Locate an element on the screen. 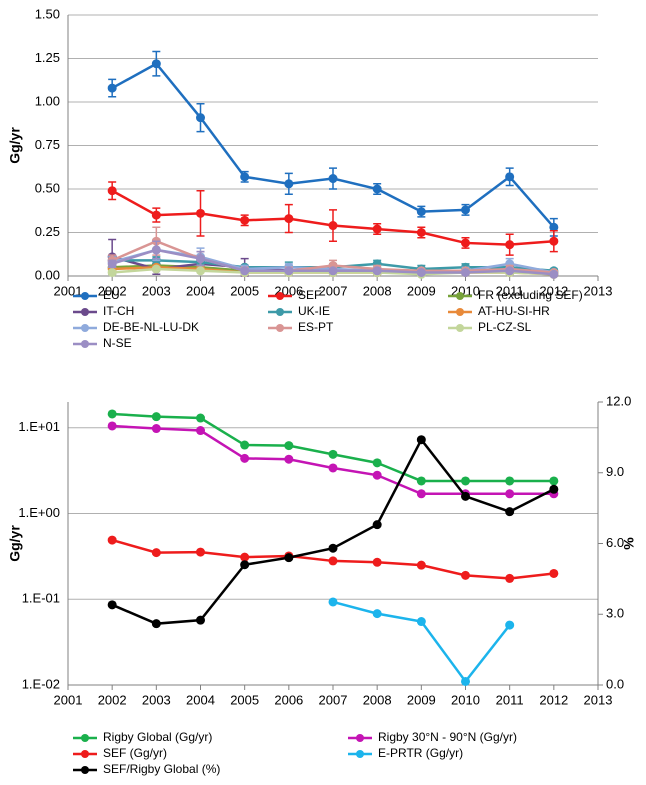 The image size is (646, 785). legend-label: AT-HU-SI-HR is located at coordinates (514, 311).